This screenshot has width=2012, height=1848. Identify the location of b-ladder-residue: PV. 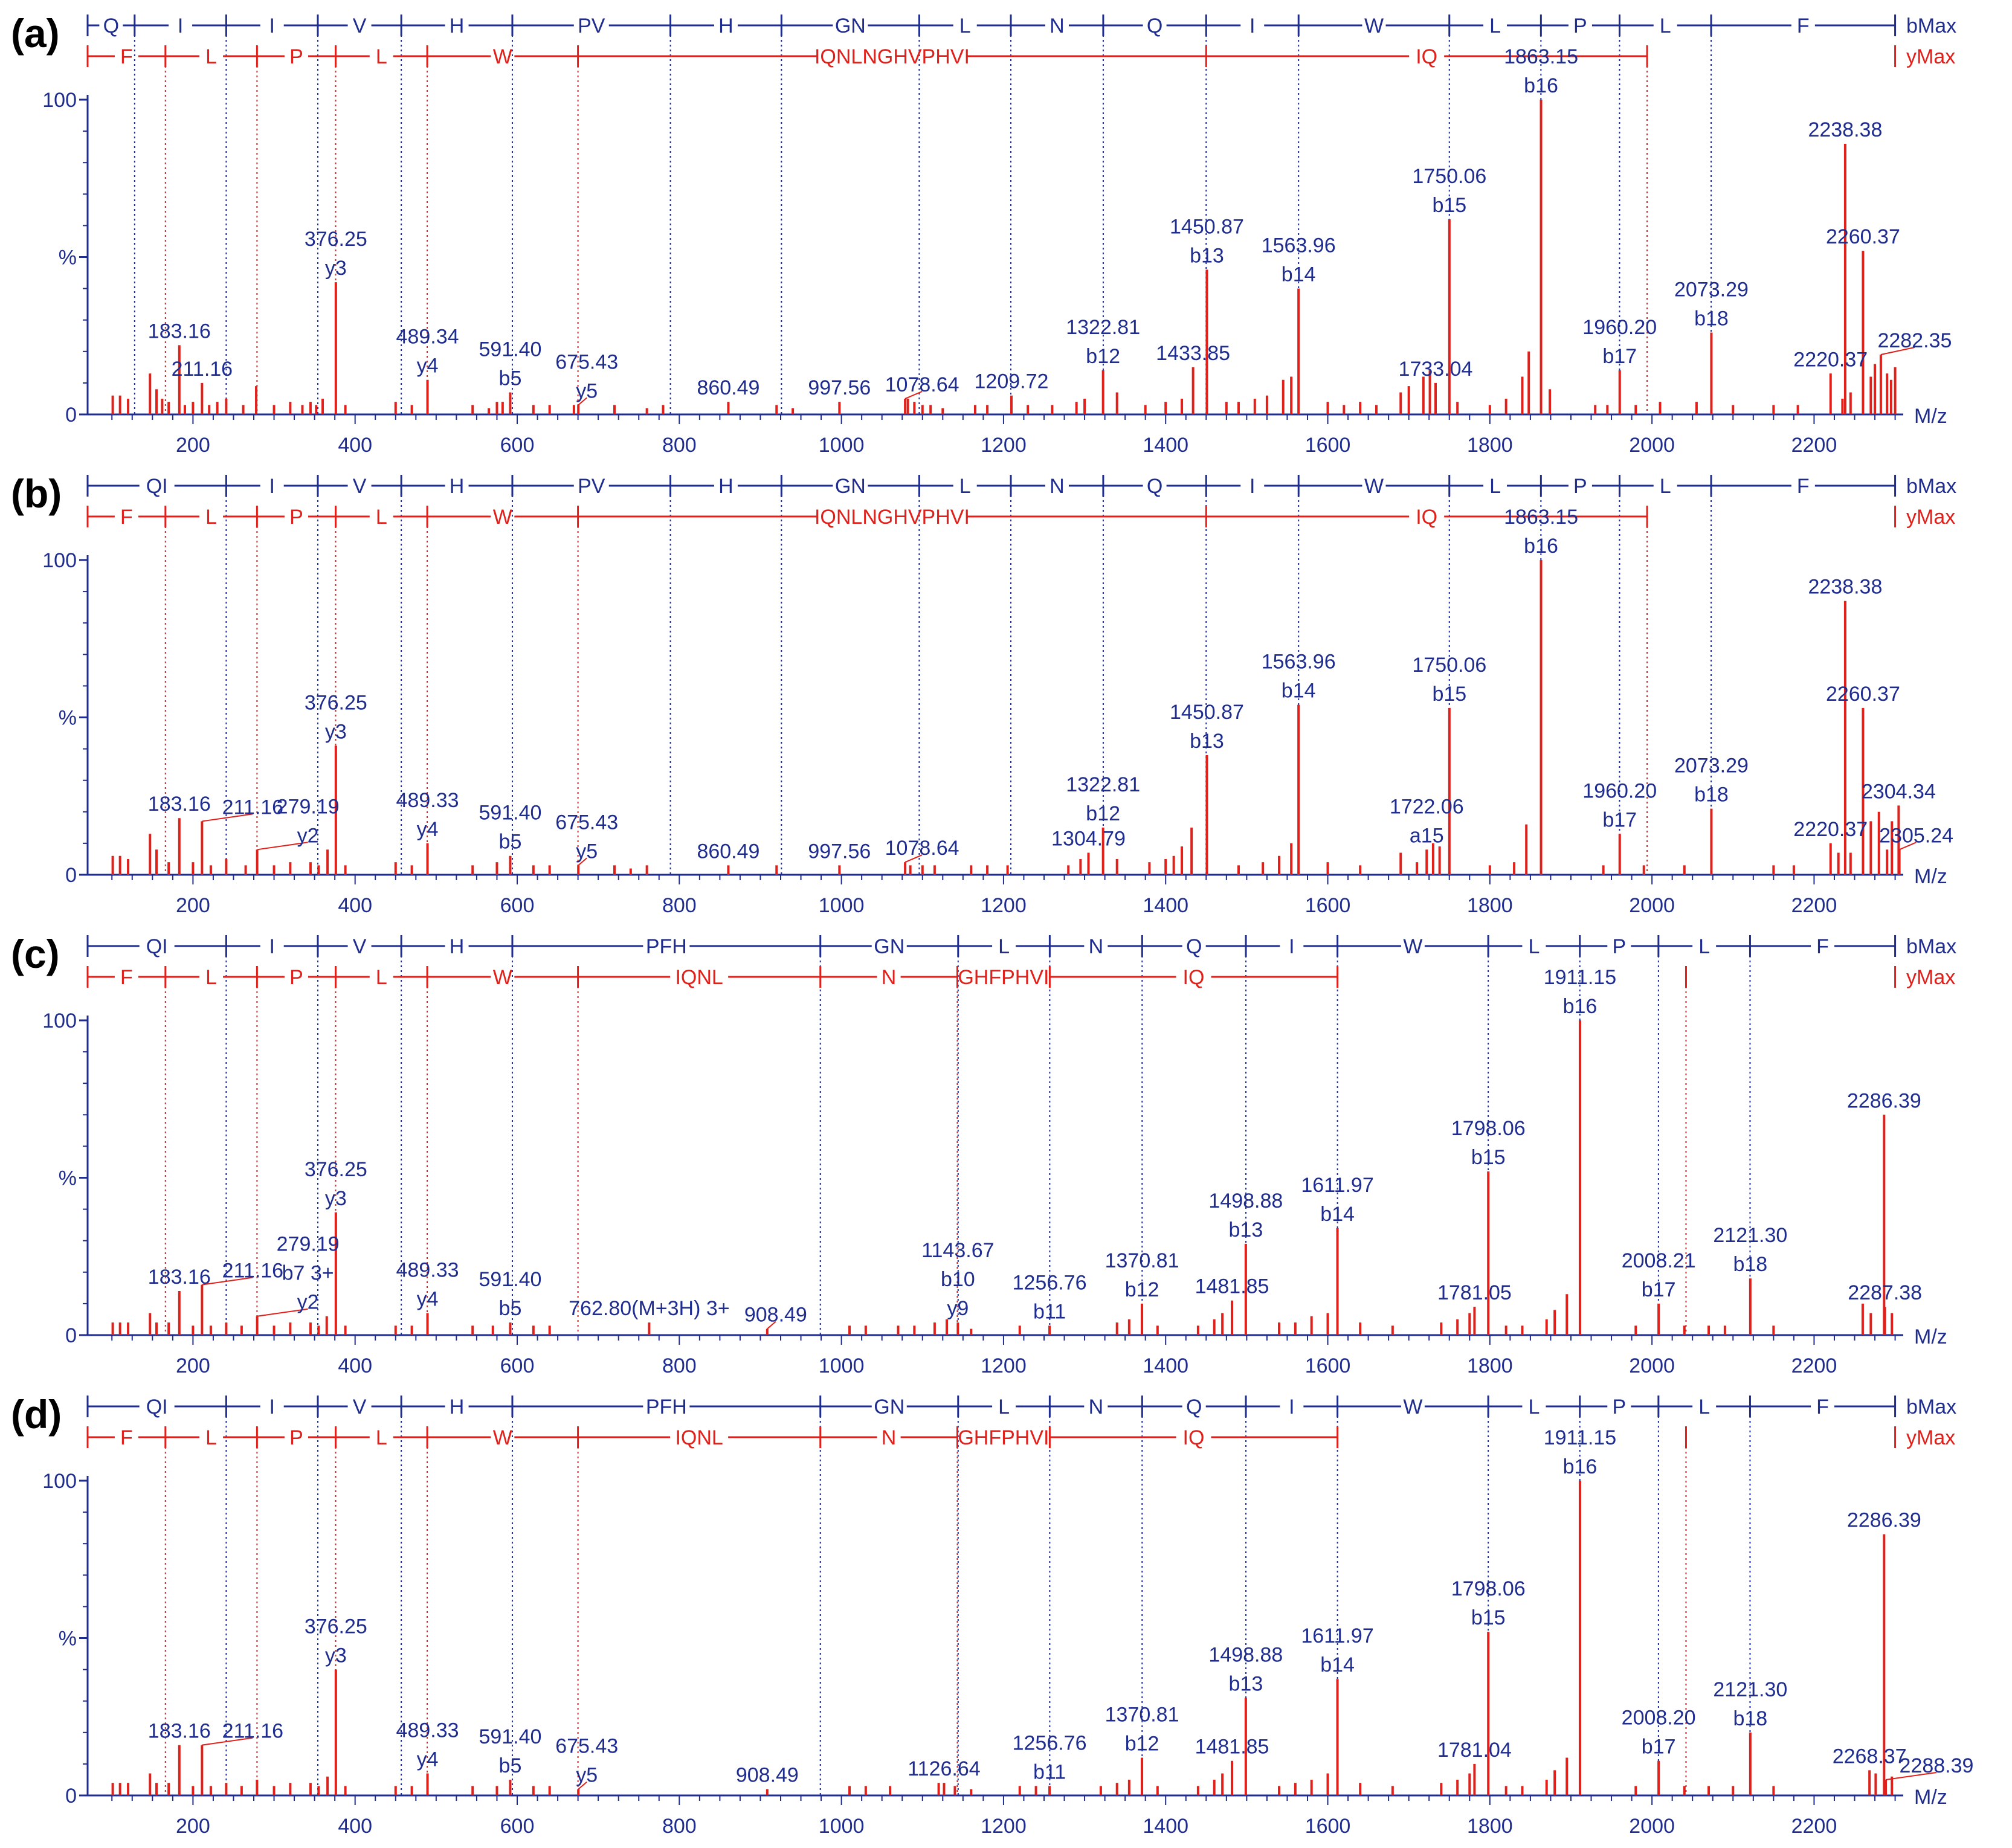
(591, 487).